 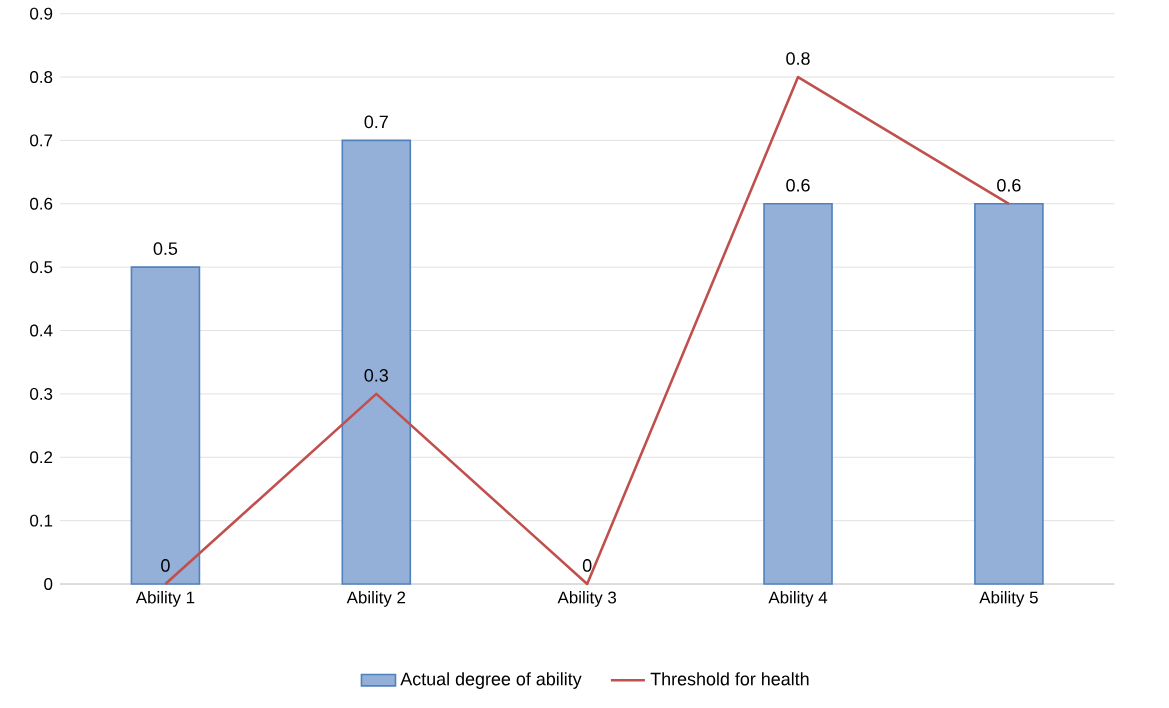 What do you see at coordinates (587, 599) in the screenshot?
I see `x-tick-label: Ability 3` at bounding box center [587, 599].